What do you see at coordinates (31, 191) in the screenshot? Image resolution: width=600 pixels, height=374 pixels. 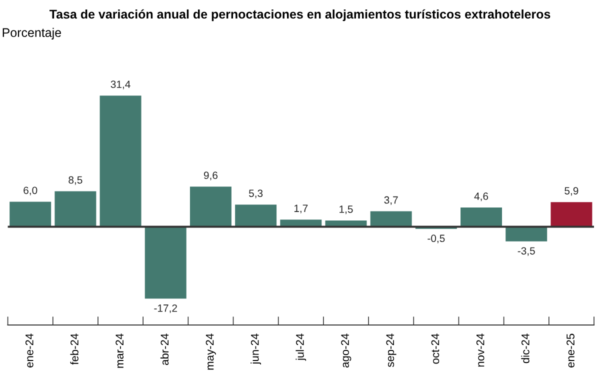 I see `data-label: 6,0` at bounding box center [31, 191].